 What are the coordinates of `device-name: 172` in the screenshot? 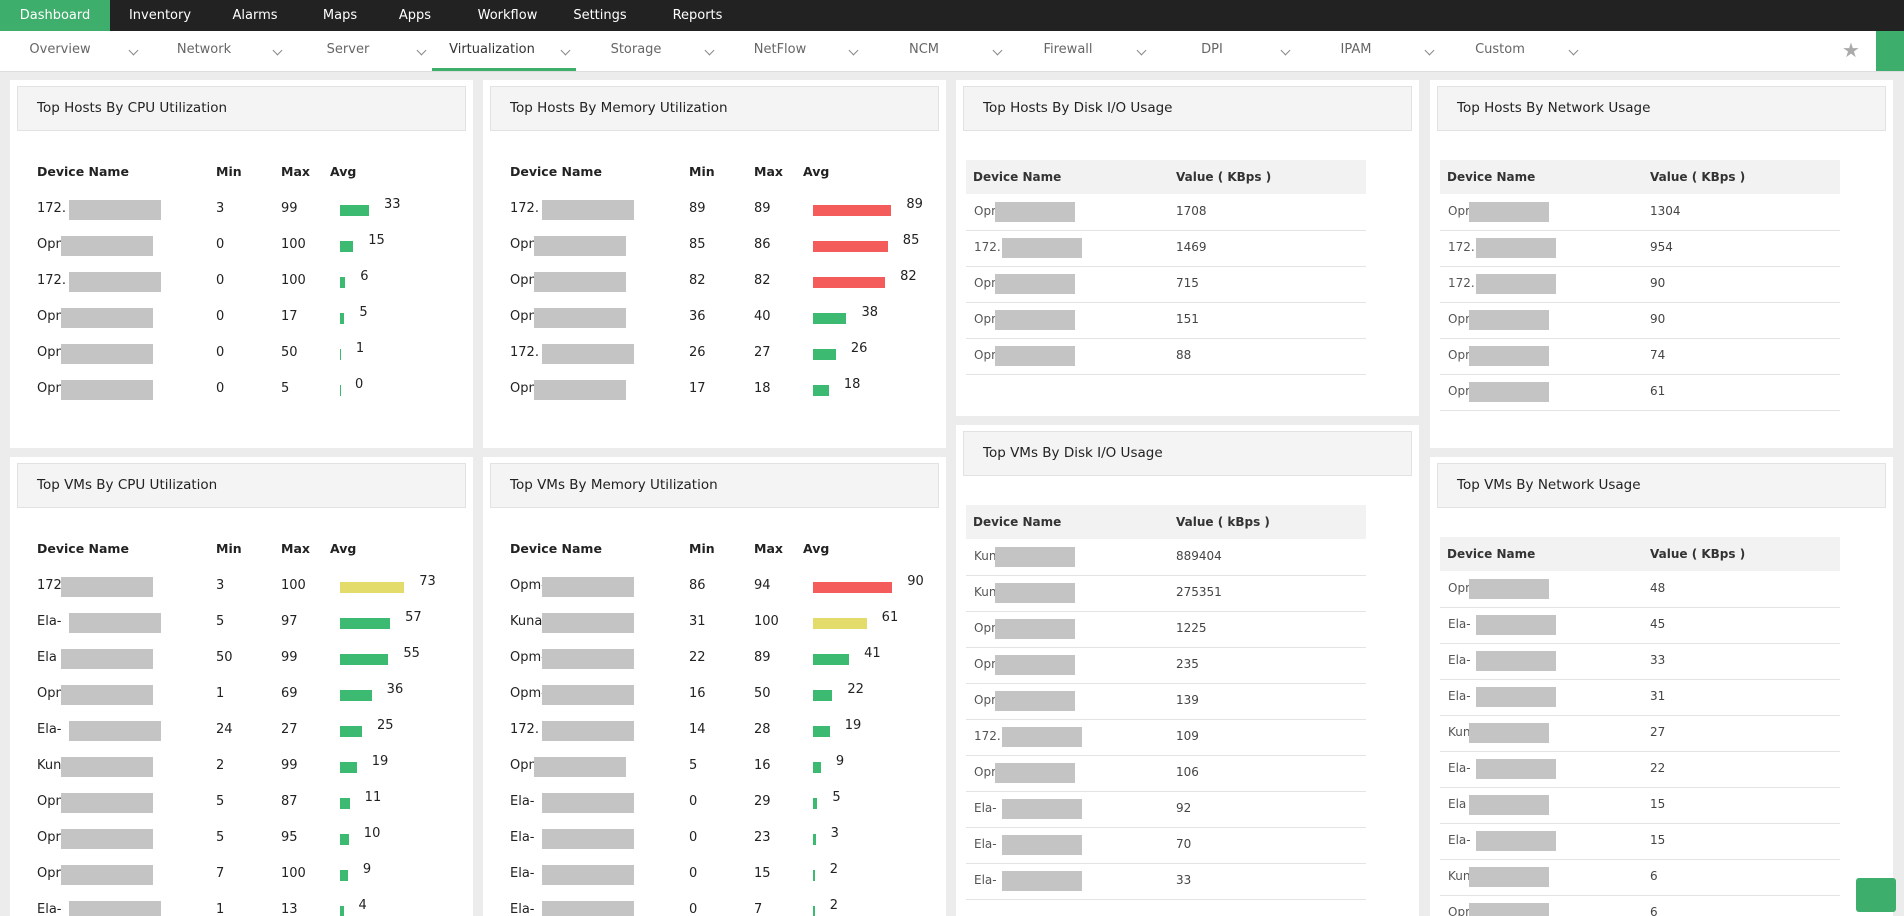 It's located at (49, 585).